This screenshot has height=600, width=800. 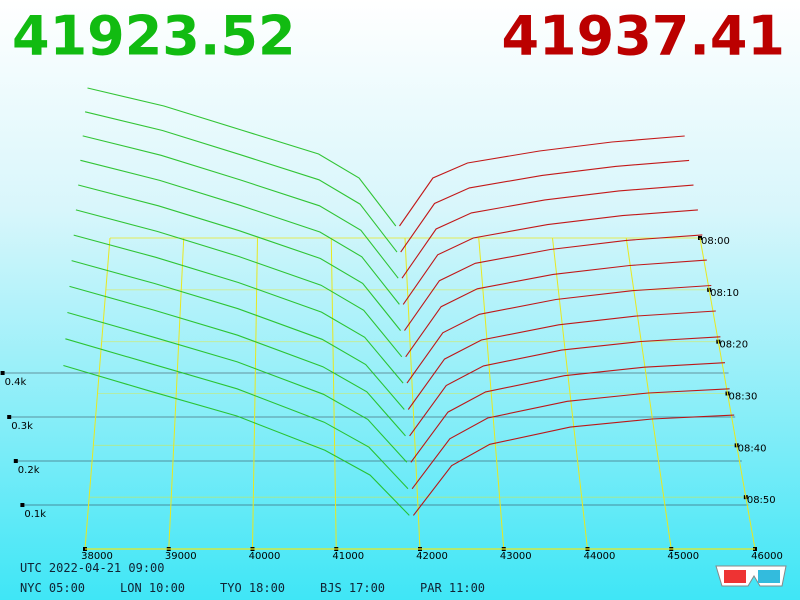 What do you see at coordinates (643, 36) in the screenshot?
I see `ask-price: 41937.41` at bounding box center [643, 36].